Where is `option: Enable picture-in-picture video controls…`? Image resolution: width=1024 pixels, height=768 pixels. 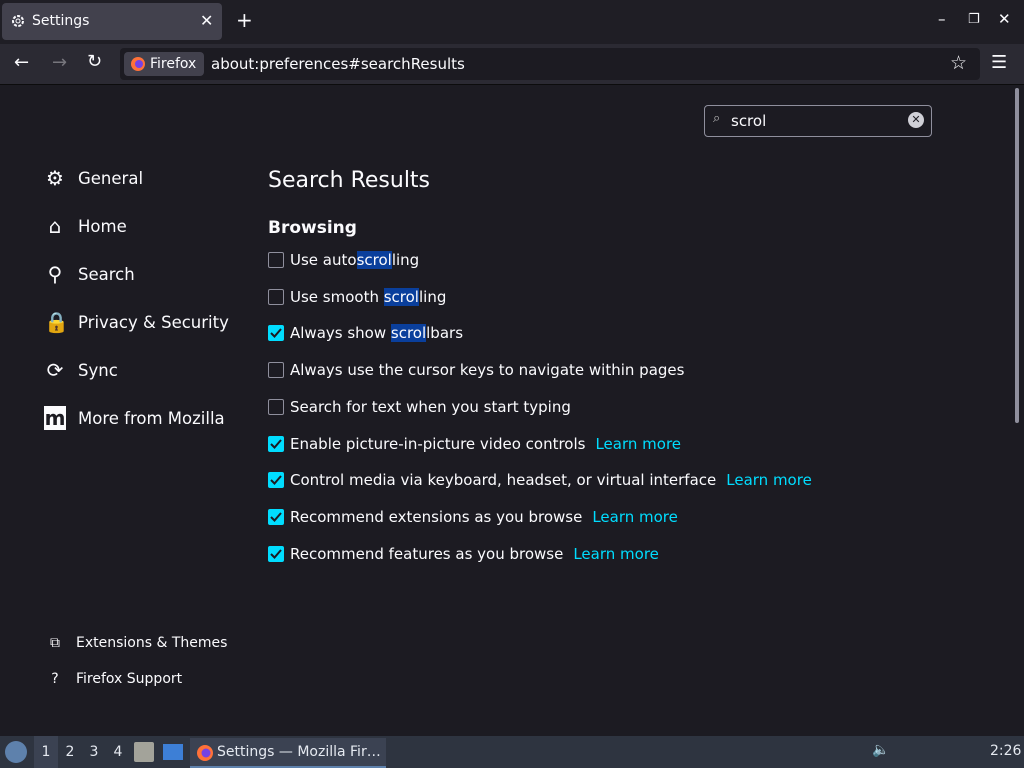 option: Enable picture-in-picture video controls… is located at coordinates (474, 444).